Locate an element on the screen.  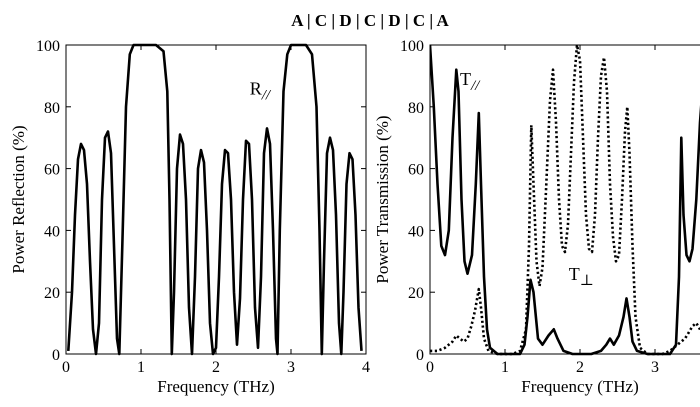
x-tick-label: 4 is located at coordinates (366, 367).